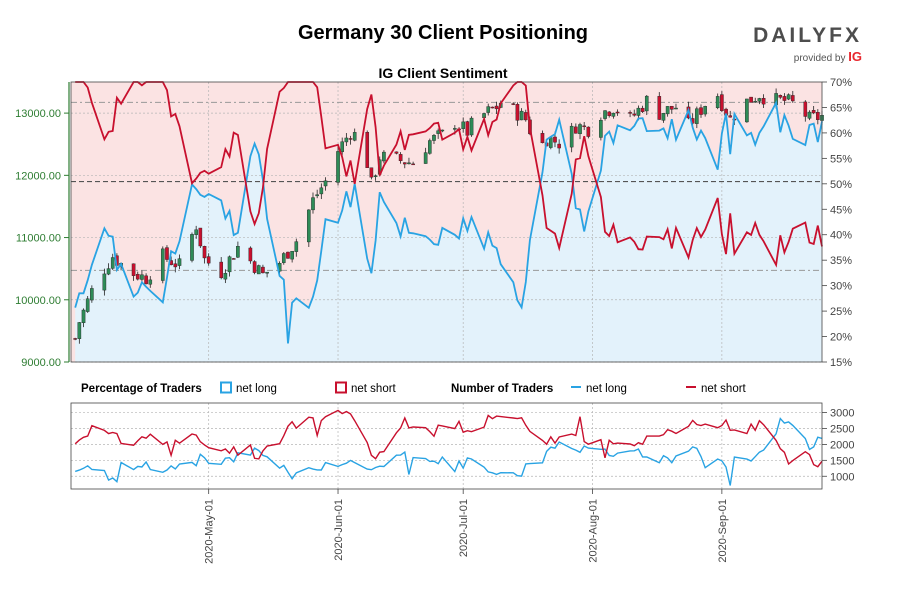 This screenshot has width=900, height=600. Describe the element at coordinates (41, 363) in the screenshot. I see `price-tick-label: 9000.00` at that location.